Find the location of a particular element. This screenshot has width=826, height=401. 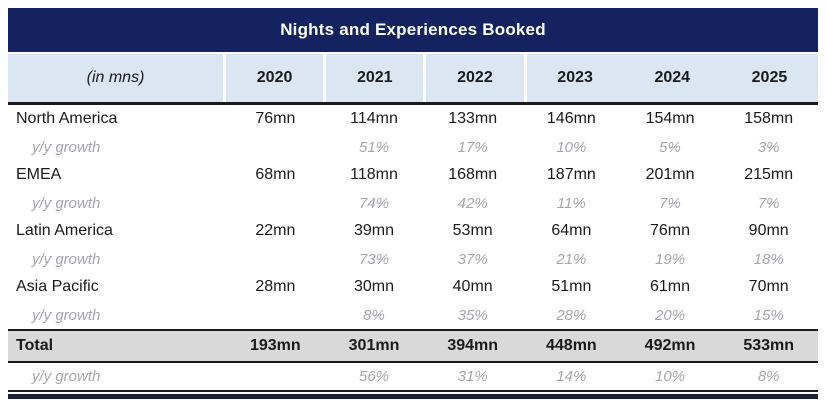

growth-row-north-america: y/y growth 51% 17% 10% 5% 3% is located at coordinates (413, 147).